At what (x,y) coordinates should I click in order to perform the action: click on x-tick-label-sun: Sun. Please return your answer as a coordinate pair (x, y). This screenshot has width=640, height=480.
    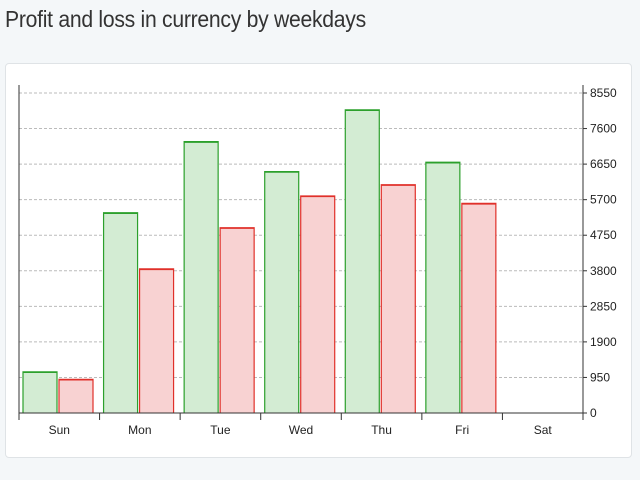
    Looking at the image, I should click on (59, 430).